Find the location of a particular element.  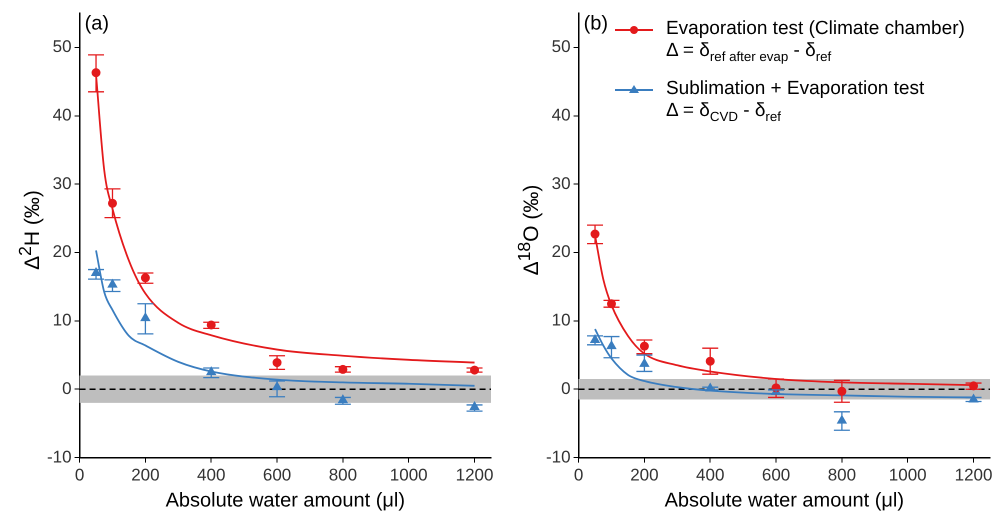

legend-label: Evaporation test (Climate chamber) Δ = δ$_{ref after evap}$ - δ$_{ref}$ is located at coordinates (815, 41).